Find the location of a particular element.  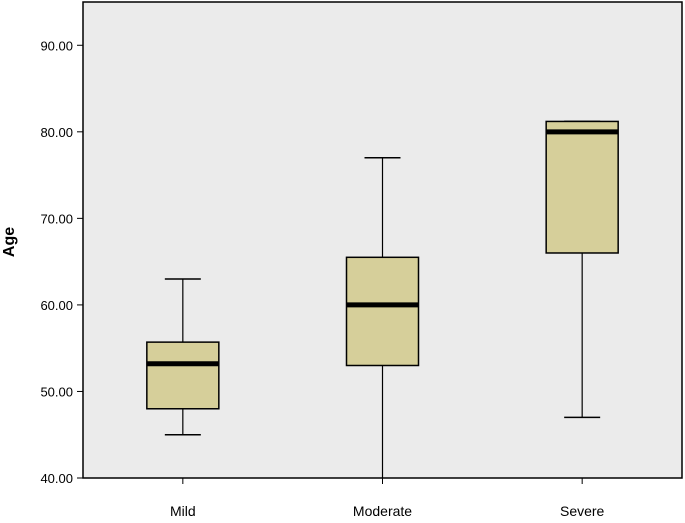

x-tick-label: Moderate is located at coordinates (382, 511).